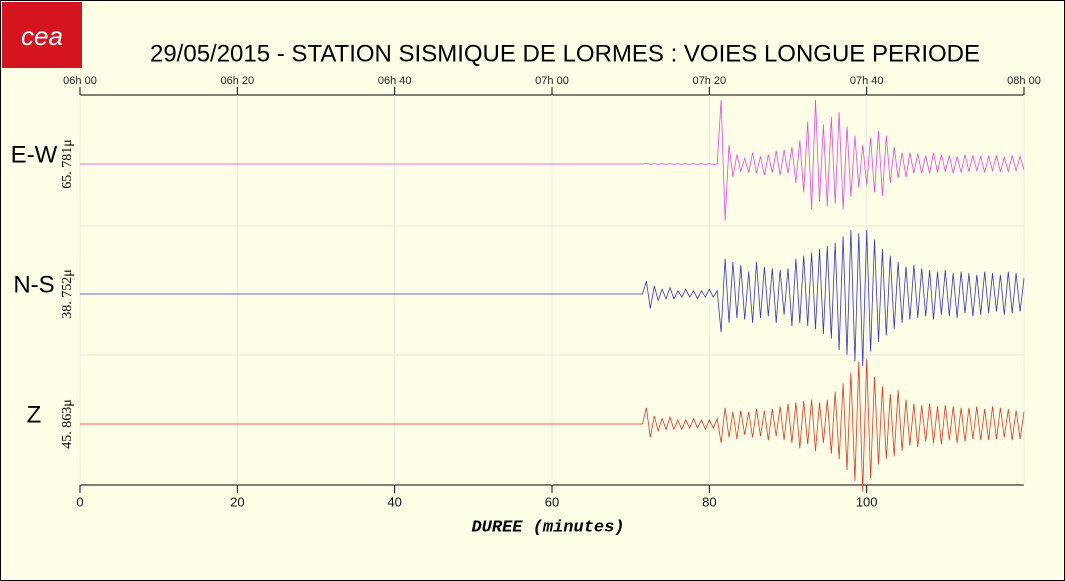 Image resolution: width=1065 pixels, height=581 pixels. I want to click on x-tick-label: 20, so click(237, 501).